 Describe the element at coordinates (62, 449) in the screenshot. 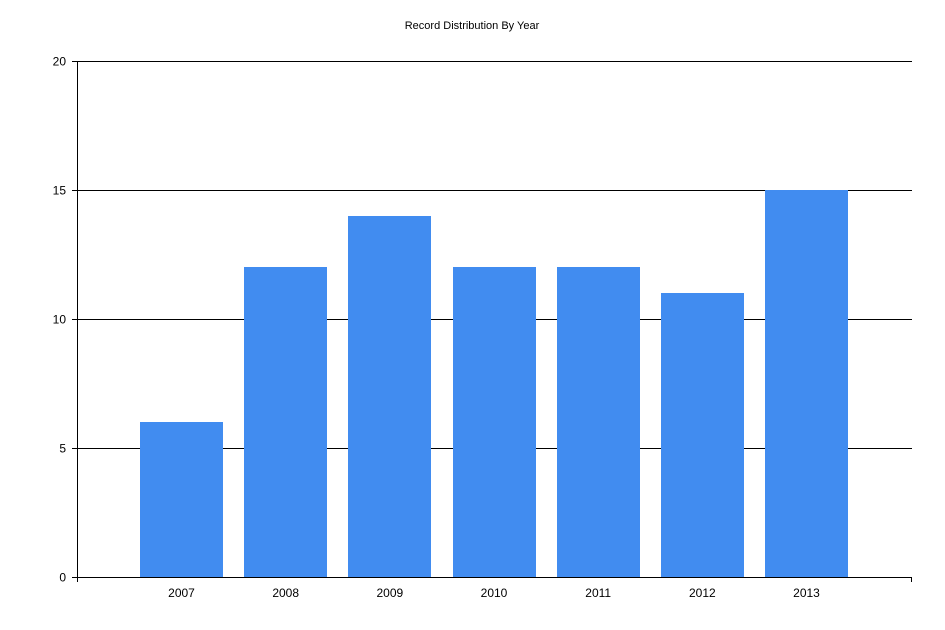

I see `y-tick-label: 5` at that location.